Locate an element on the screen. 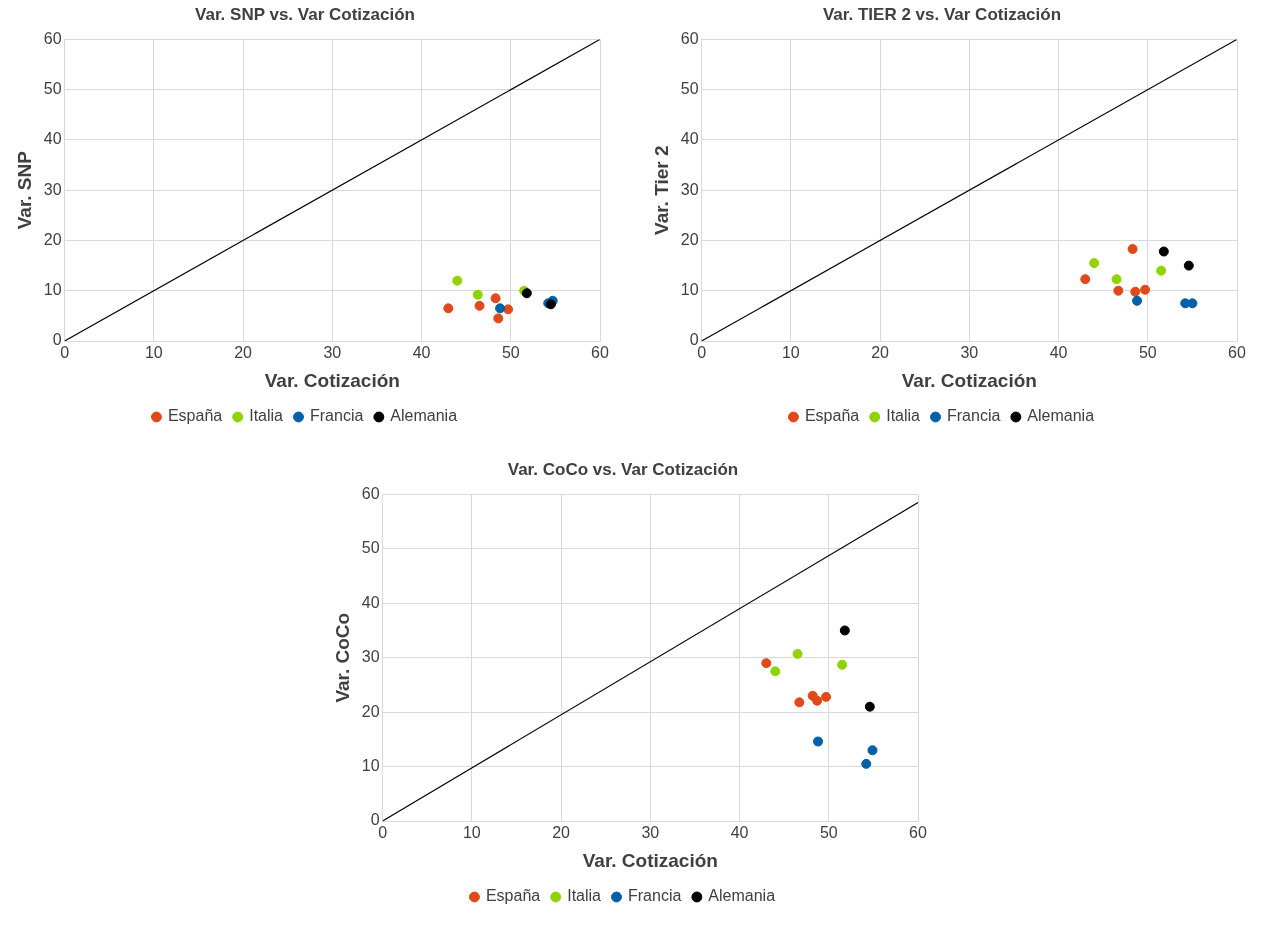 The image size is (1267, 925). y-axis-title: Var. SNP is located at coordinates (24, 190).